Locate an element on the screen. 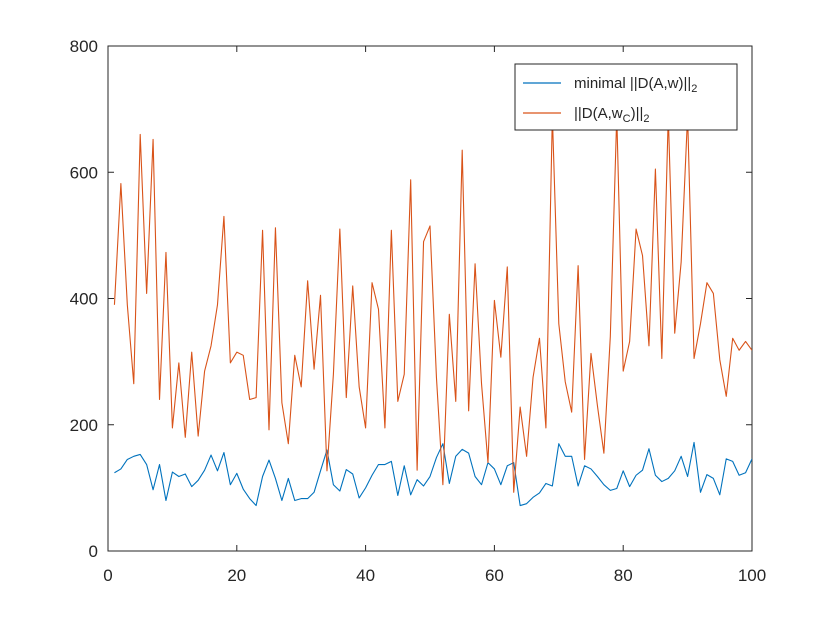 This screenshot has width=831, height=618. x-tick-label: 100 is located at coordinates (752, 575).